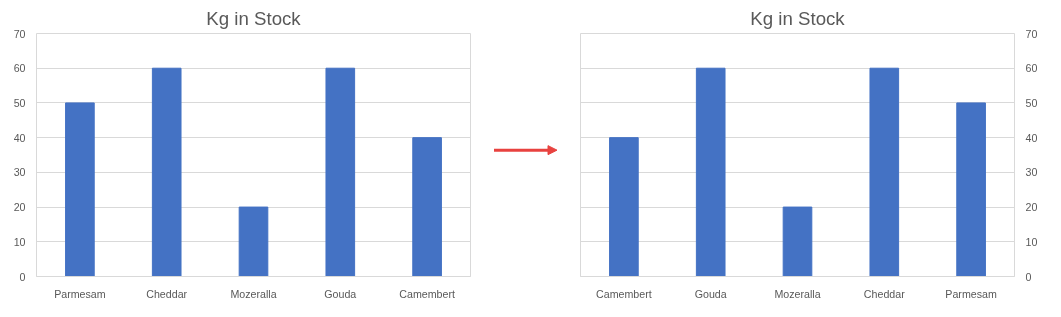 The height and width of the screenshot is (317, 1061). What do you see at coordinates (1031, 241) in the screenshot?
I see `y2-tick-label: 10` at bounding box center [1031, 241].